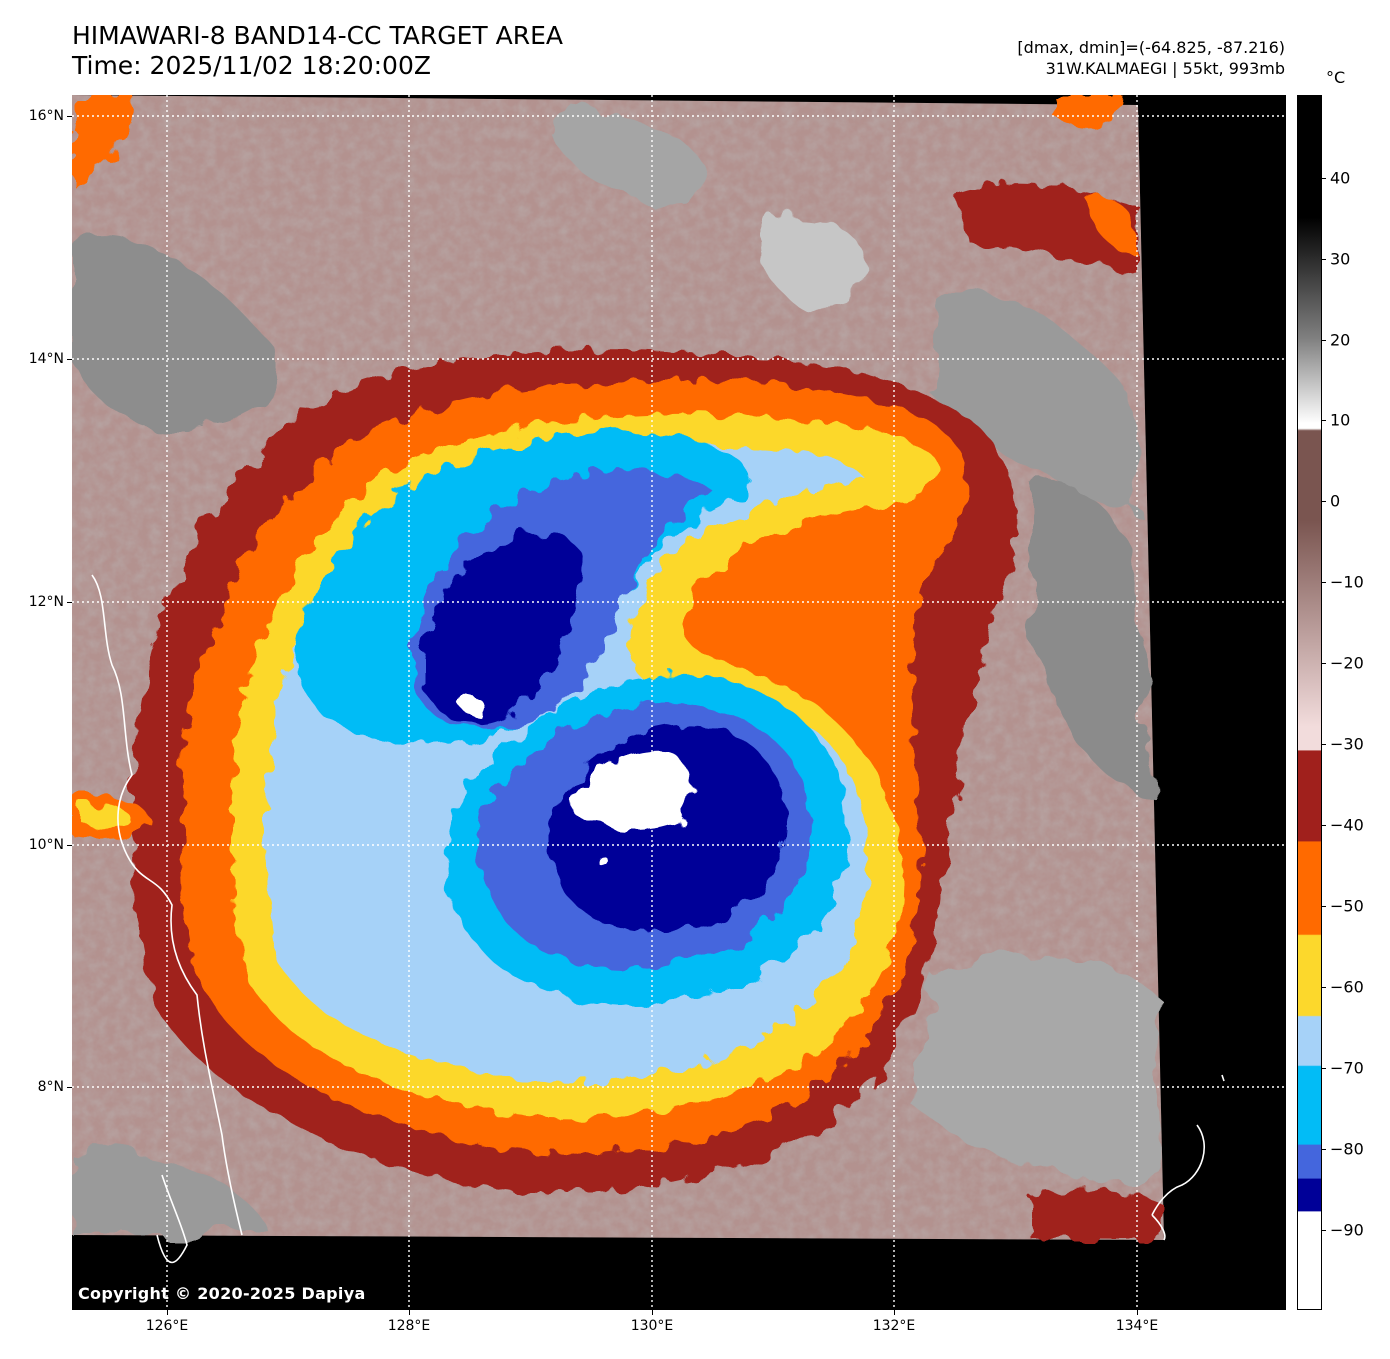 The image size is (1390, 1359). I want to click on colorbar-label: −80, so click(1347, 1149).